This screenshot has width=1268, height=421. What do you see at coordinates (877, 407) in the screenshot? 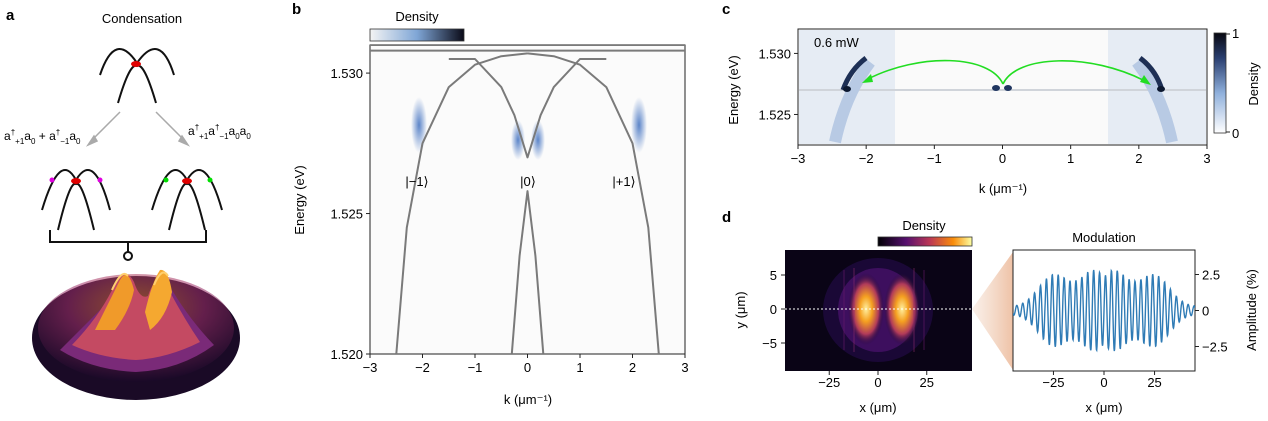
I see `xlabel-d-left: x (μm)` at bounding box center [877, 407].